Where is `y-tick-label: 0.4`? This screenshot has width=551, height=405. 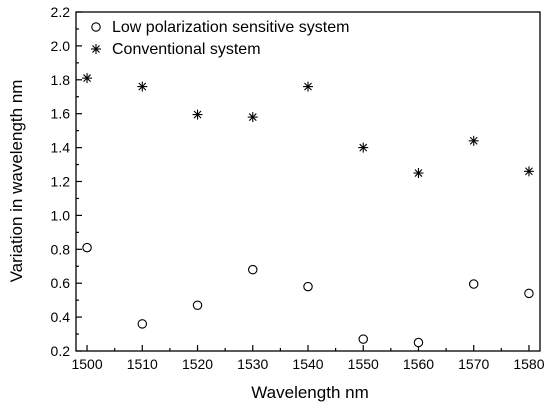
y-tick-label: 0.4 is located at coordinates (61, 317).